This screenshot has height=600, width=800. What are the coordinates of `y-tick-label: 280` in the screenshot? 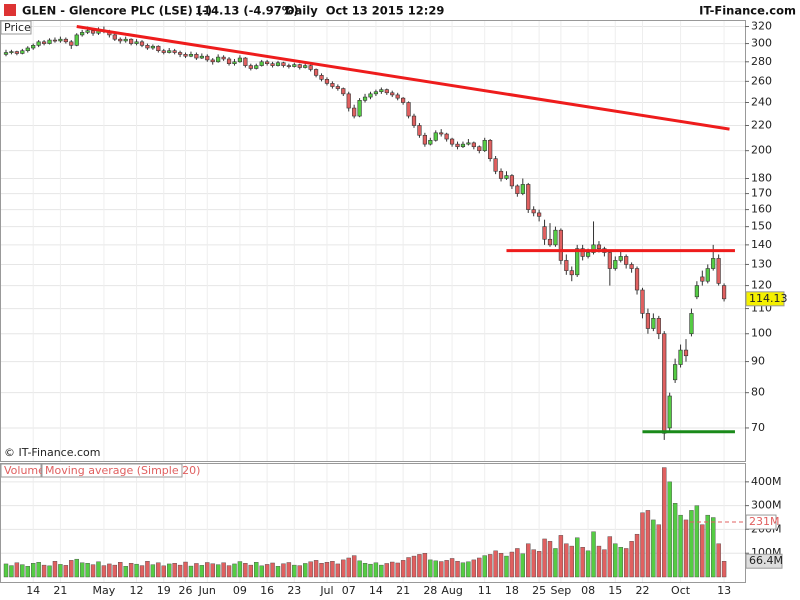 It's located at (761, 61).